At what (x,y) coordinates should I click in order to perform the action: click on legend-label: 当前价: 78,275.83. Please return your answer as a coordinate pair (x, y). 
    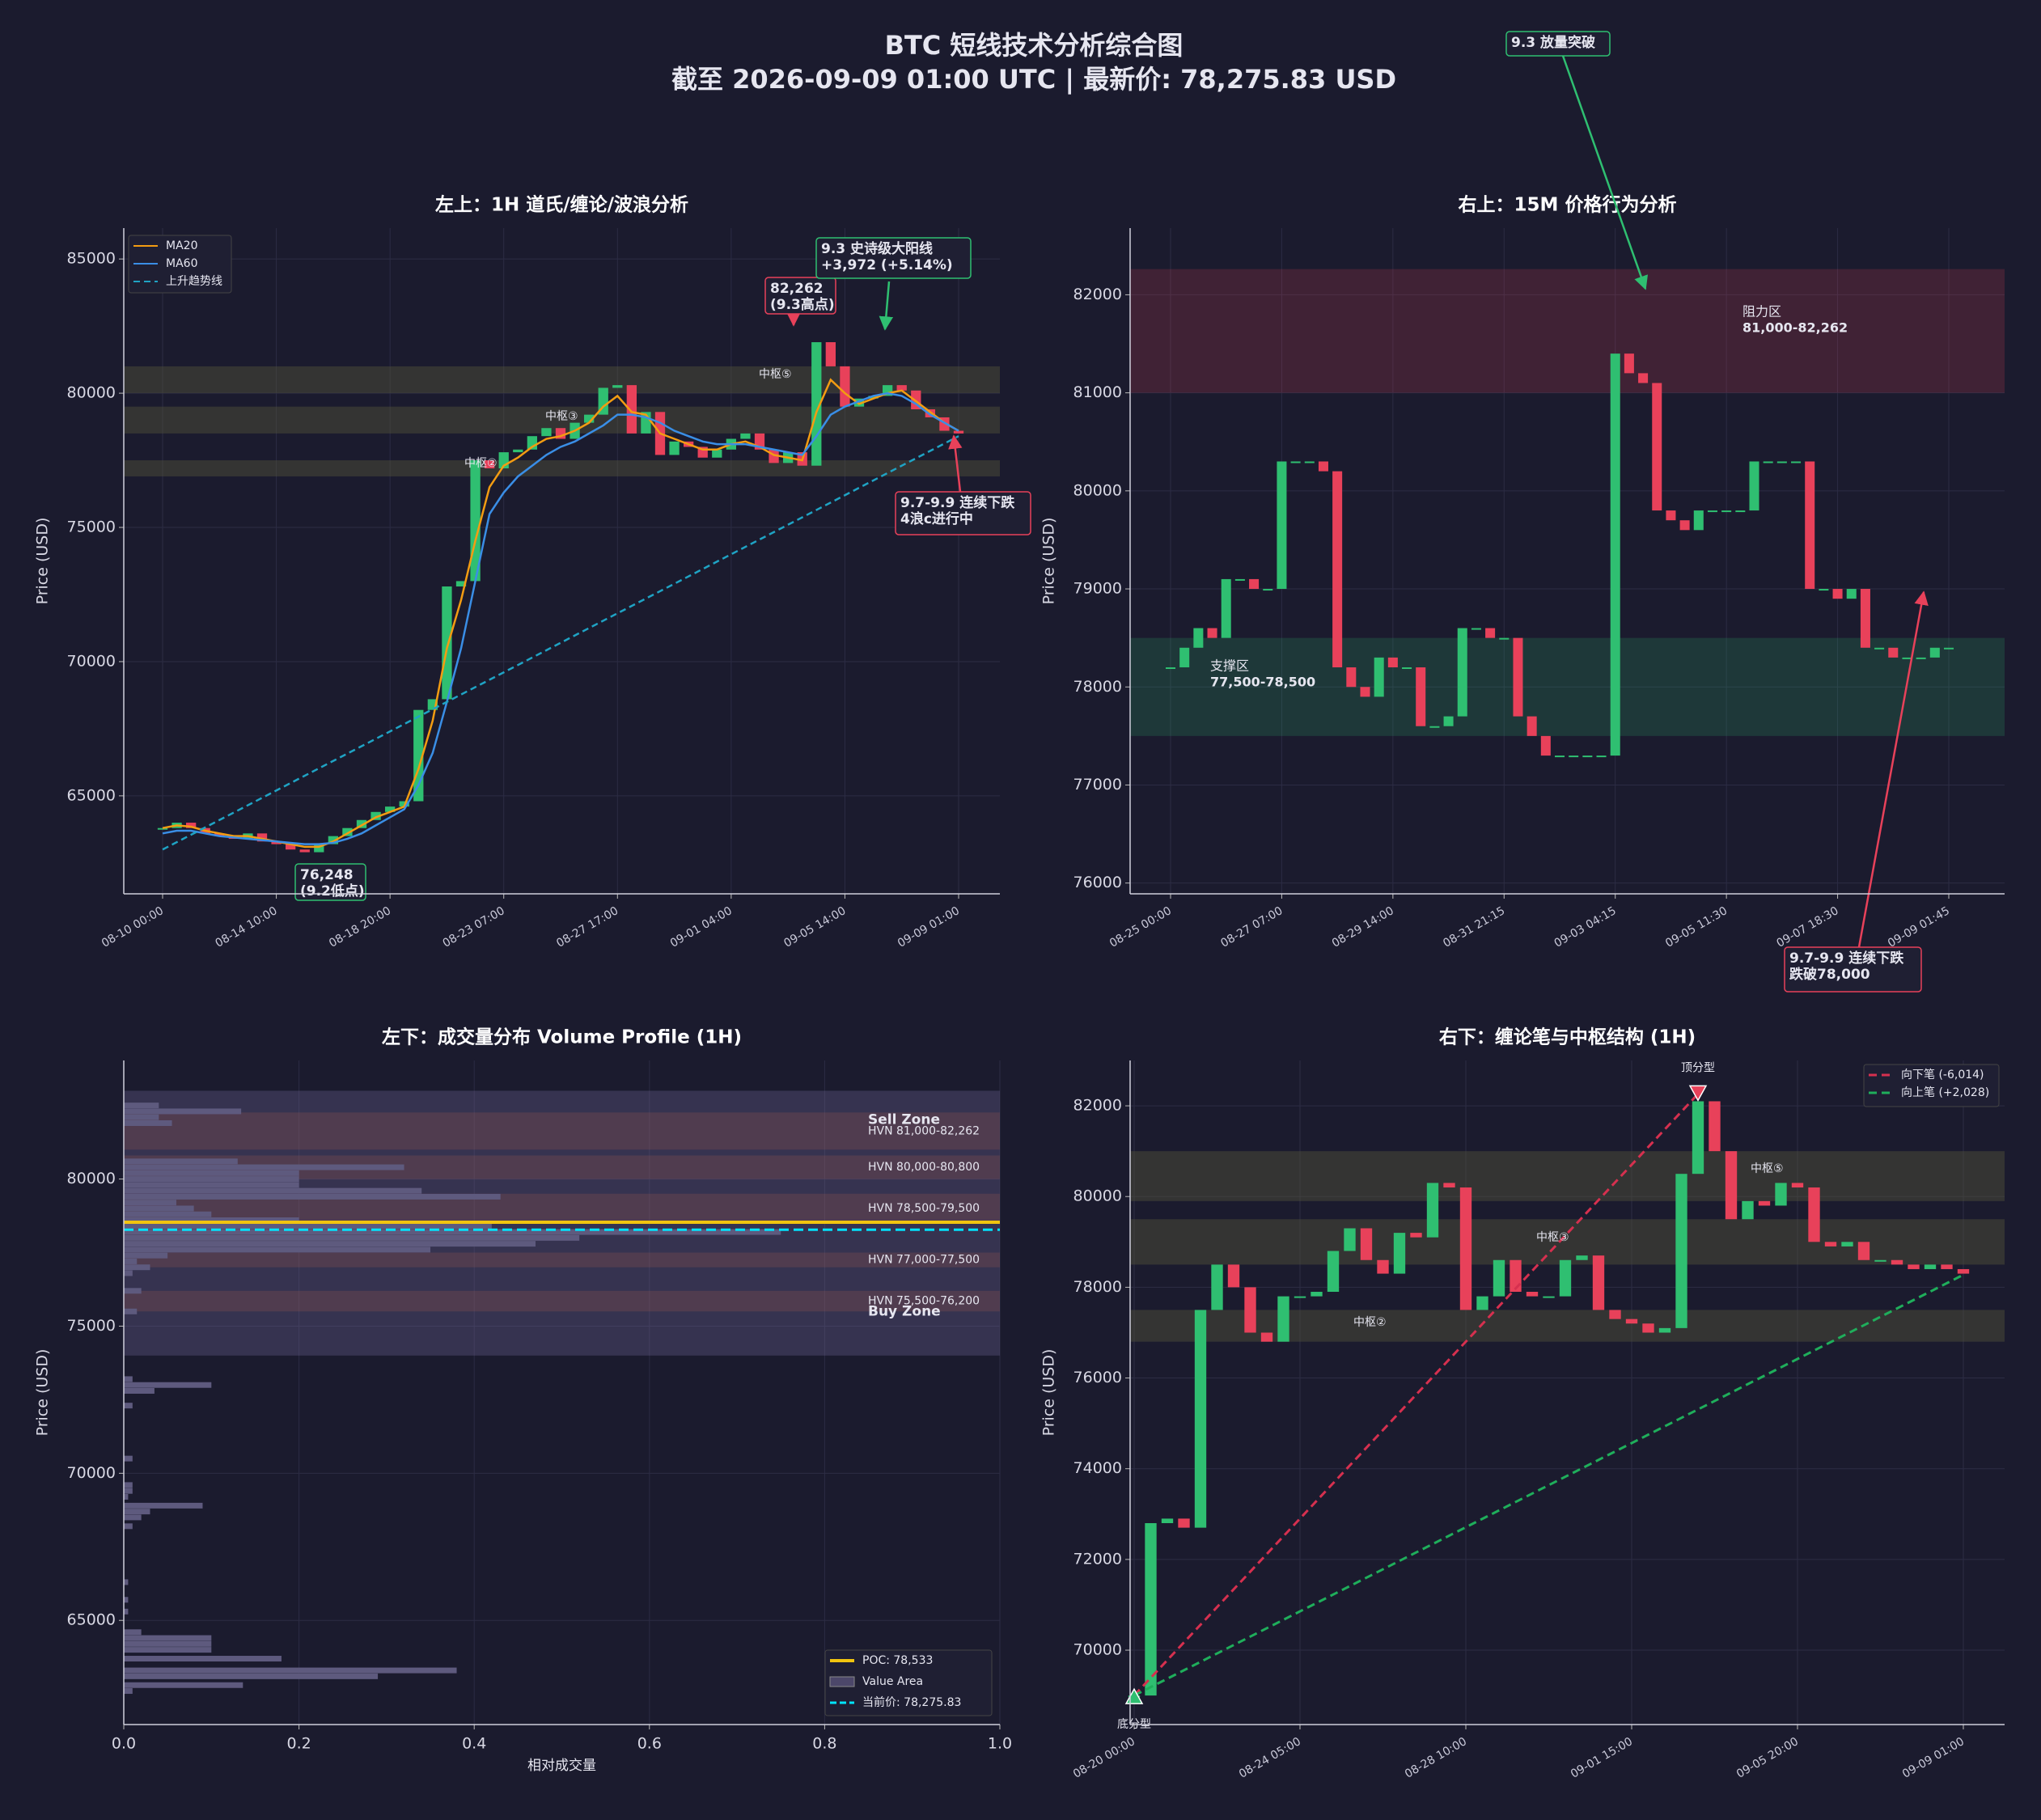
    Looking at the image, I should click on (911, 1702).